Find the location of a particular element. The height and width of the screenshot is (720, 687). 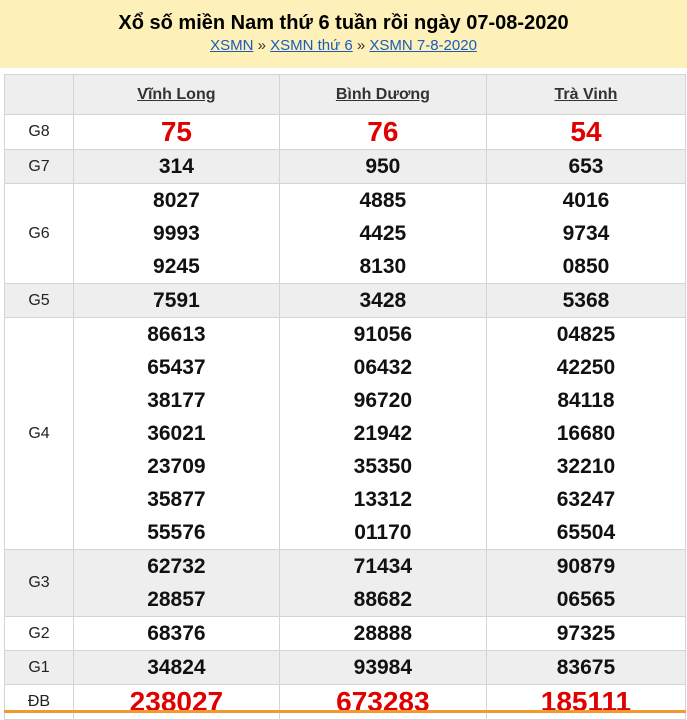

header-corner is located at coordinates (39, 94).